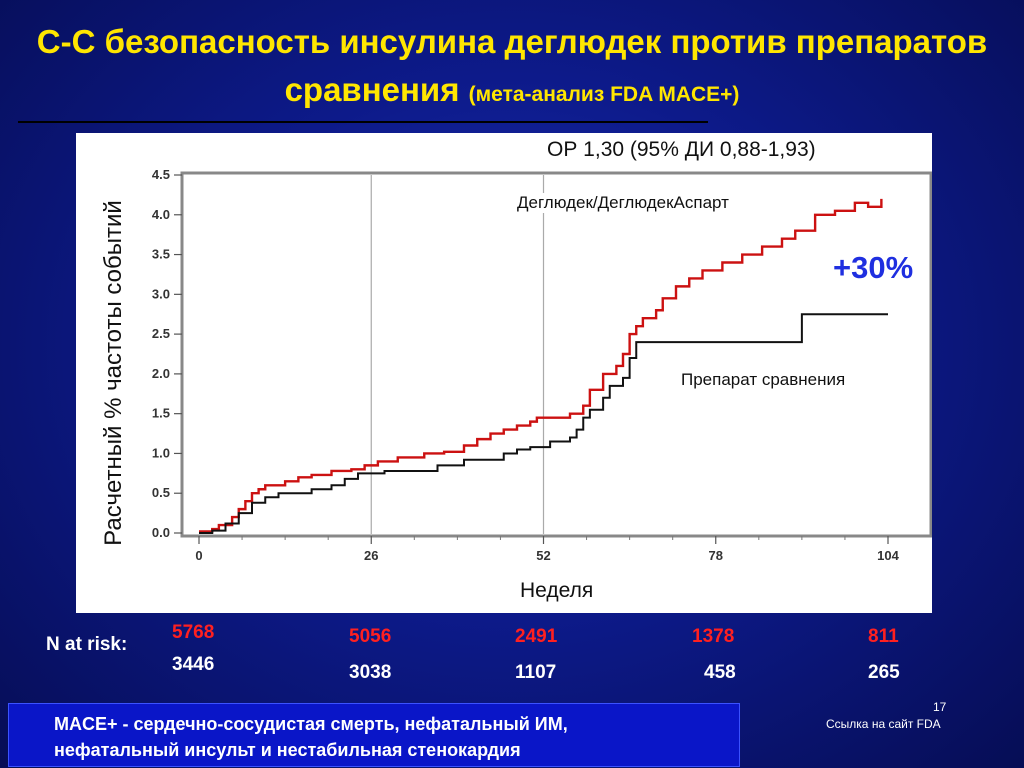 The width and height of the screenshot is (1024, 768). What do you see at coordinates (113, 373) in the screenshot?
I see `y-axis-label: Расчетный % частоты событий` at bounding box center [113, 373].